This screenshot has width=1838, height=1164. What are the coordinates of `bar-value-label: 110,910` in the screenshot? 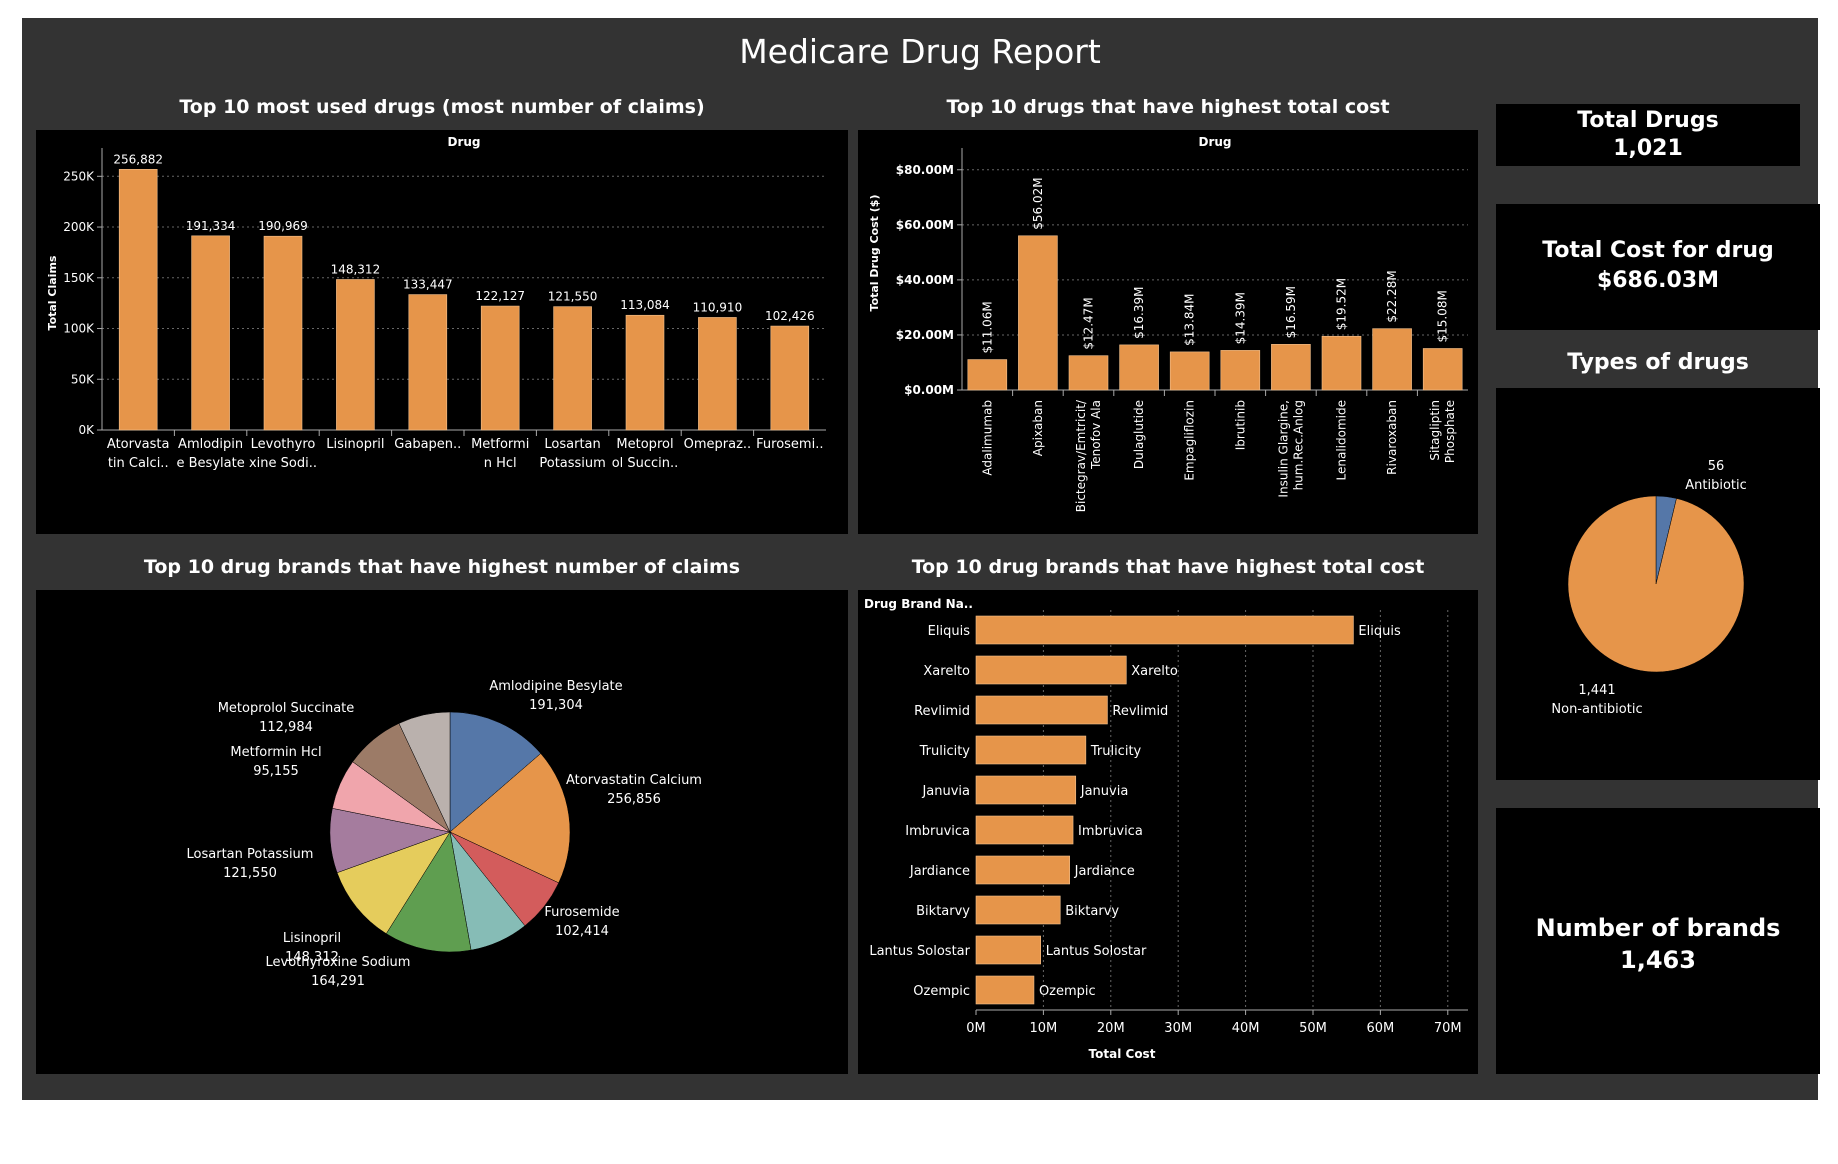 It's located at (718, 307).